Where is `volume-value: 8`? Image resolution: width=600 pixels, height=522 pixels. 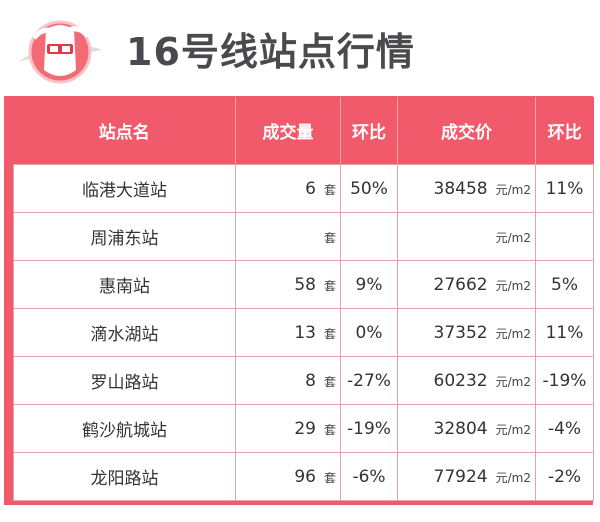
volume-value: 8 is located at coordinates (310, 380).